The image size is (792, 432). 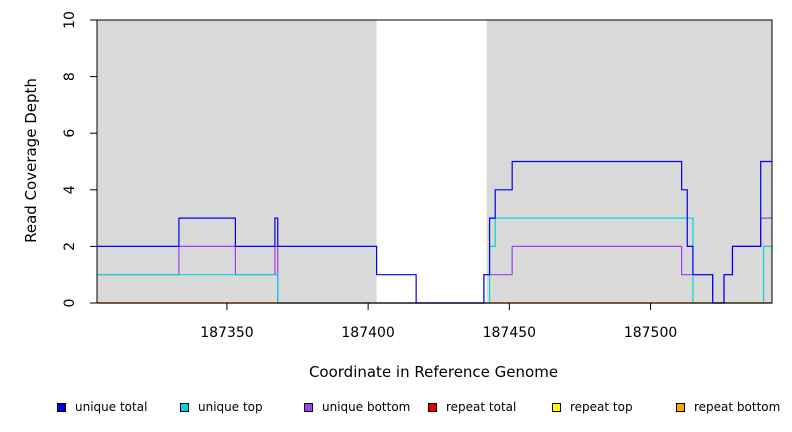 I want to click on y-tick-label: 0, so click(x=70, y=303).